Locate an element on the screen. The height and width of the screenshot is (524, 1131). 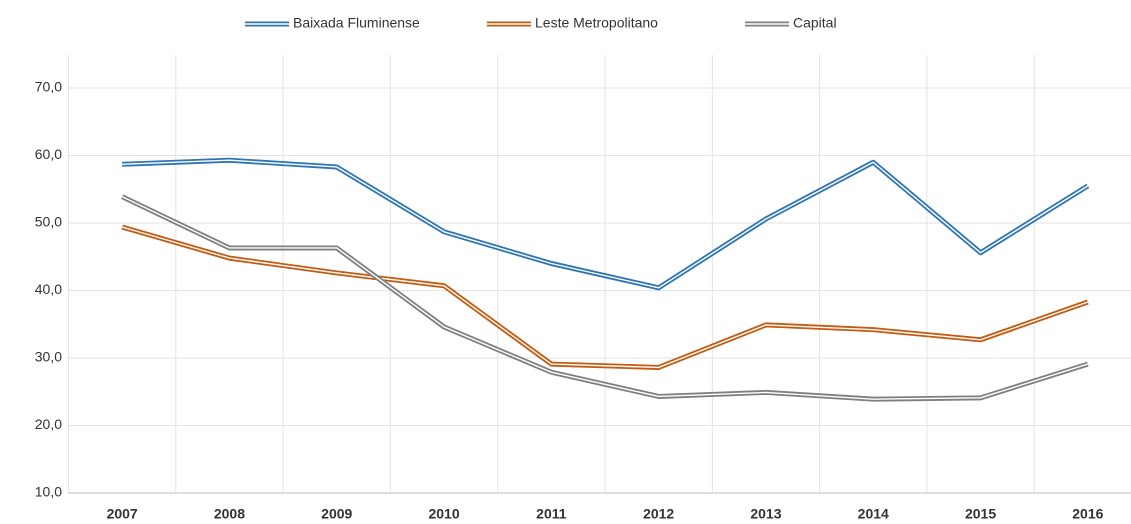
y-tick-label: 30,0 is located at coordinates (48, 357).